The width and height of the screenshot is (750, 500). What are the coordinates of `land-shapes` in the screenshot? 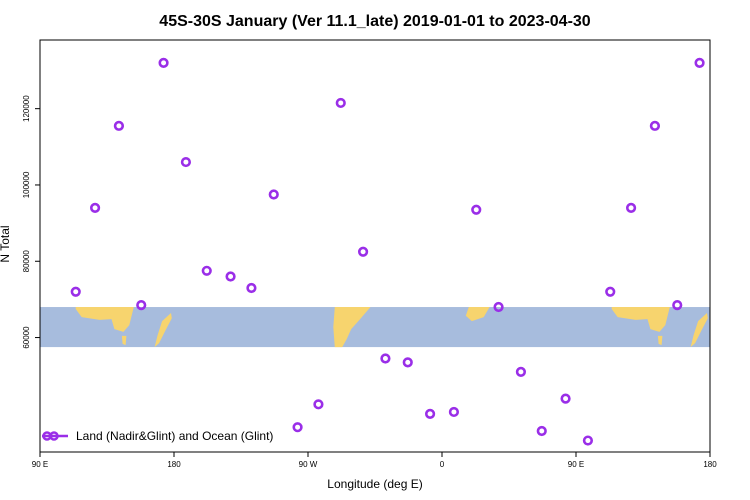 It's located at (391, 327).